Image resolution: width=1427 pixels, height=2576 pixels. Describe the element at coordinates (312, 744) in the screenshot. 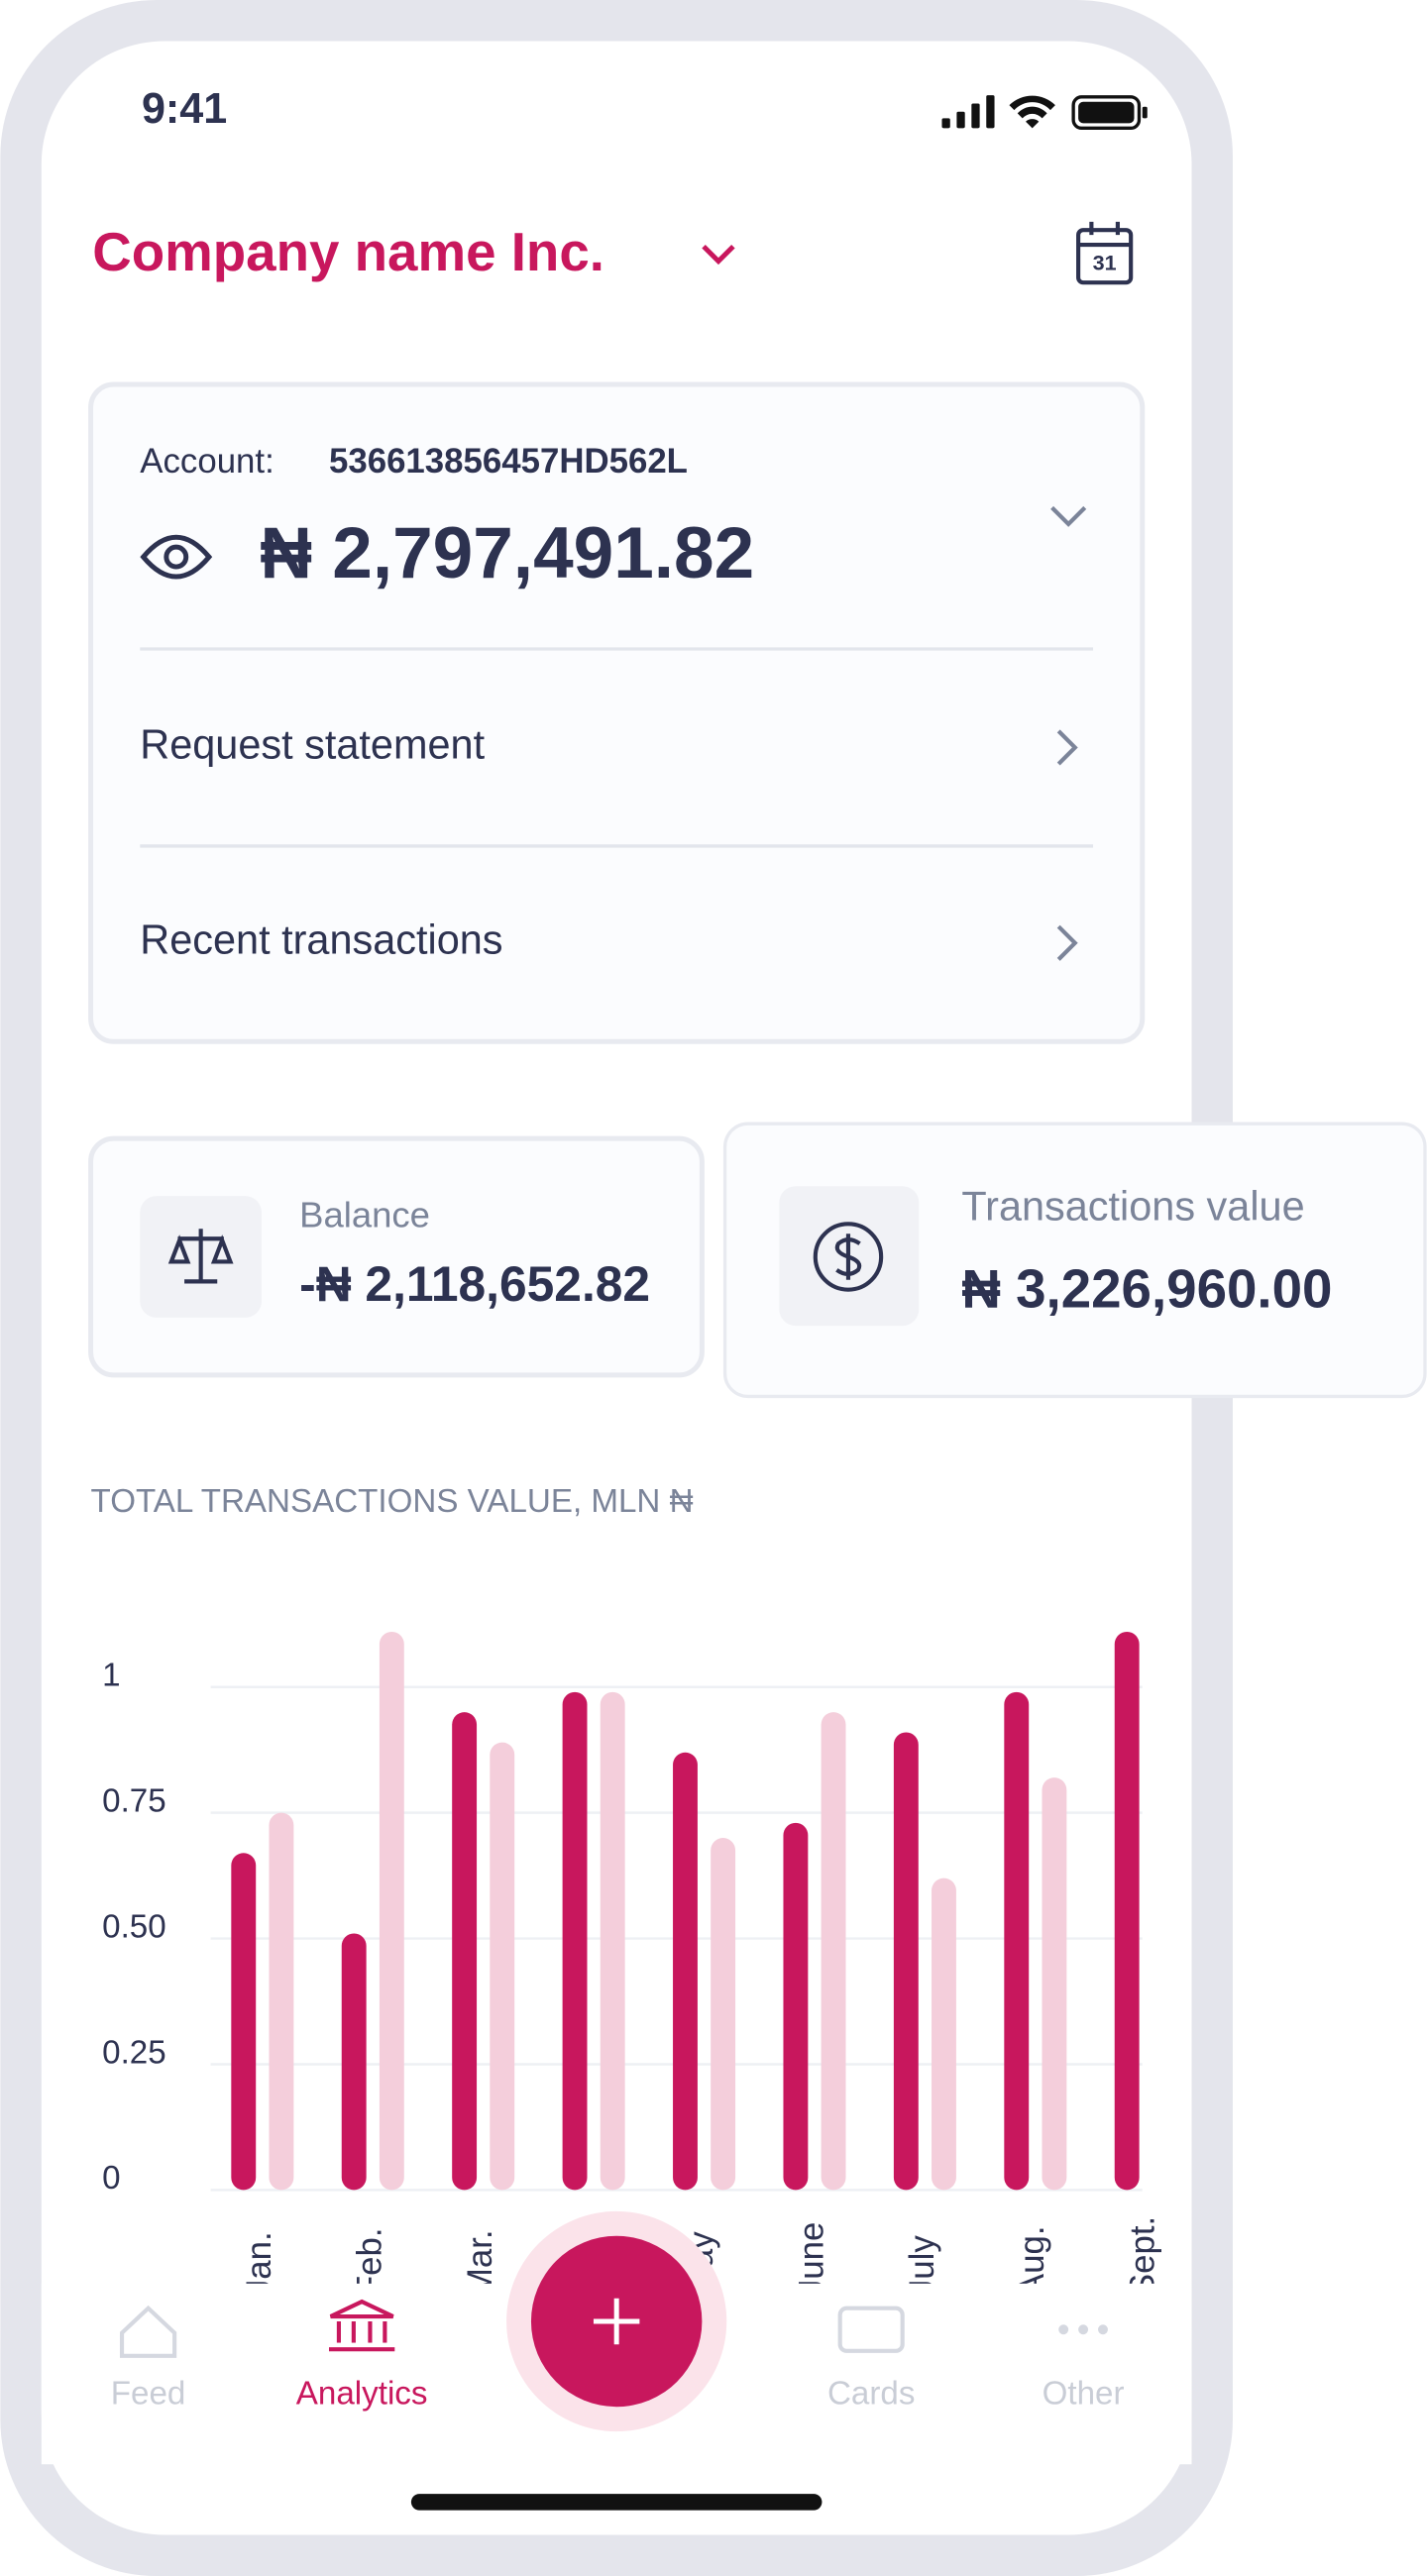

I see `request-statement-link: Request statement` at that location.